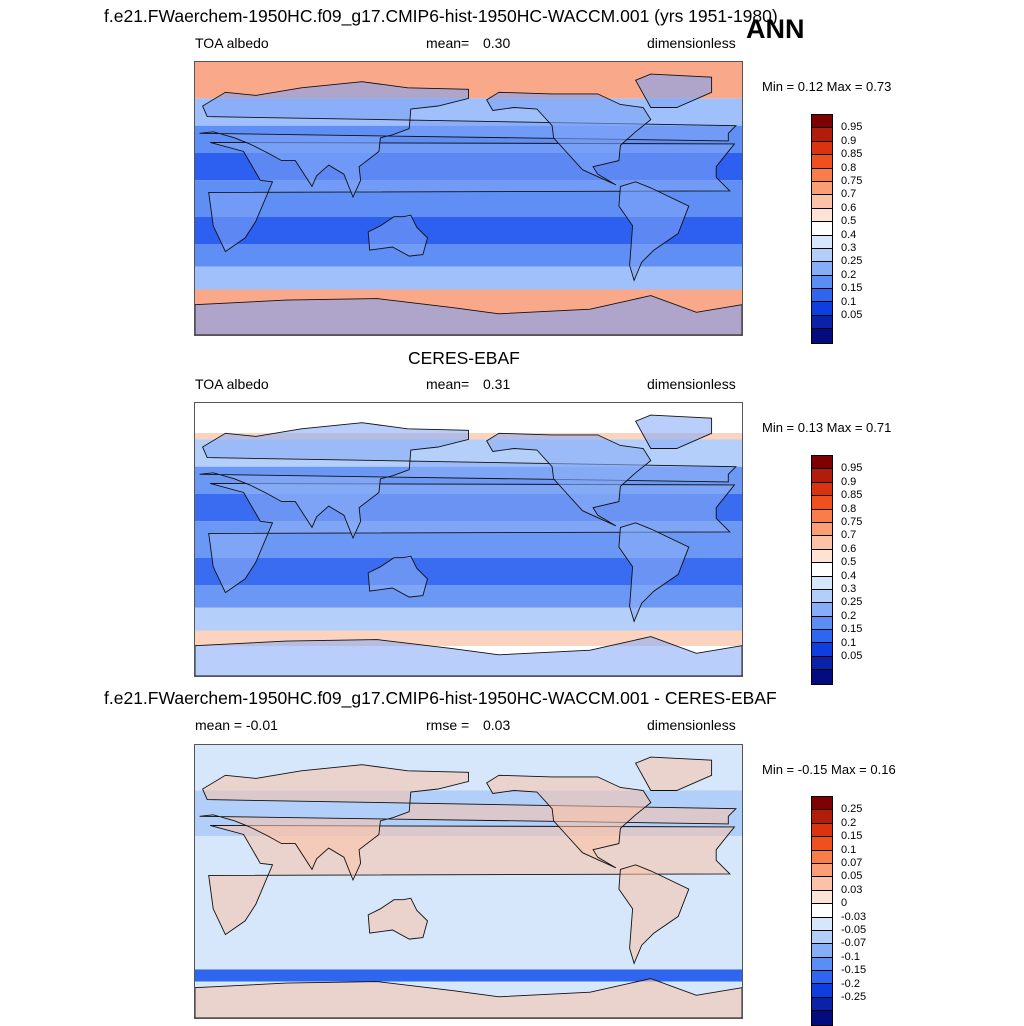 This screenshot has height=1026, width=1024. What do you see at coordinates (850, 983) in the screenshot?
I see `colorbar-tick-label: -0.2` at bounding box center [850, 983].